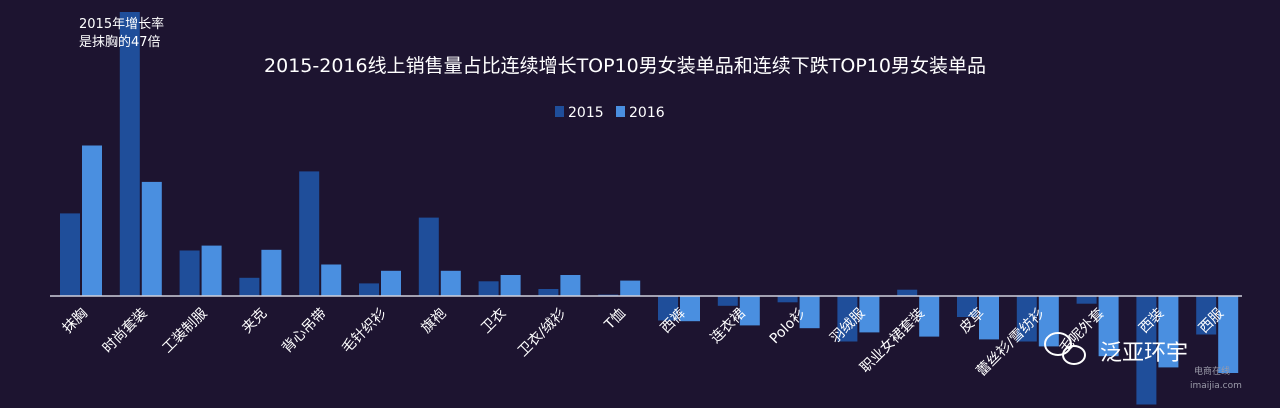 This screenshot has width=1280, height=408. I want to click on watermark: 泛亚环宇 电商在线 imaijia.com, so click(1143, 361).